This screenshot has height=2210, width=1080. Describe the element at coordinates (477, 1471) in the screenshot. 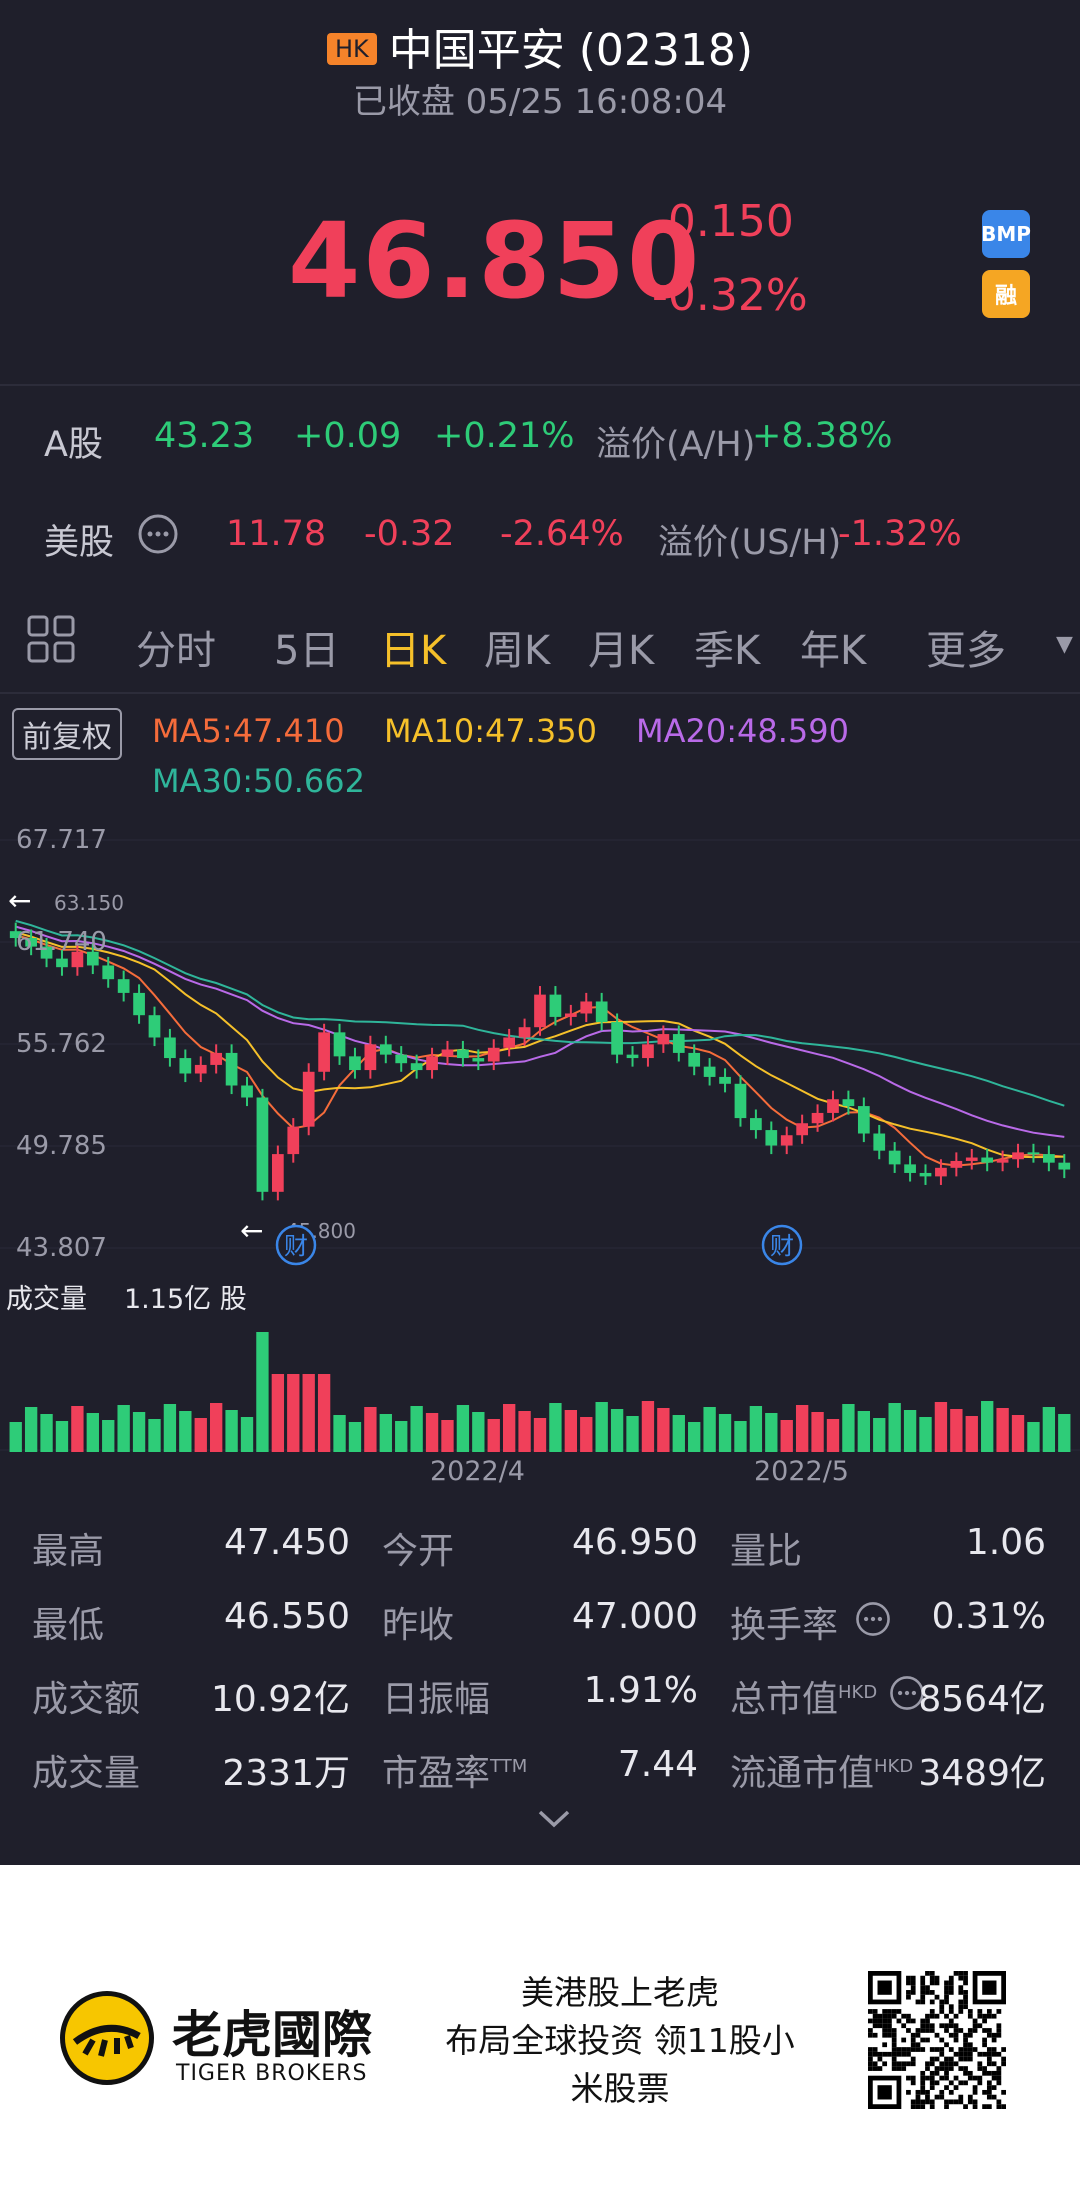

I see `x-tick-label: 2022/4` at that location.